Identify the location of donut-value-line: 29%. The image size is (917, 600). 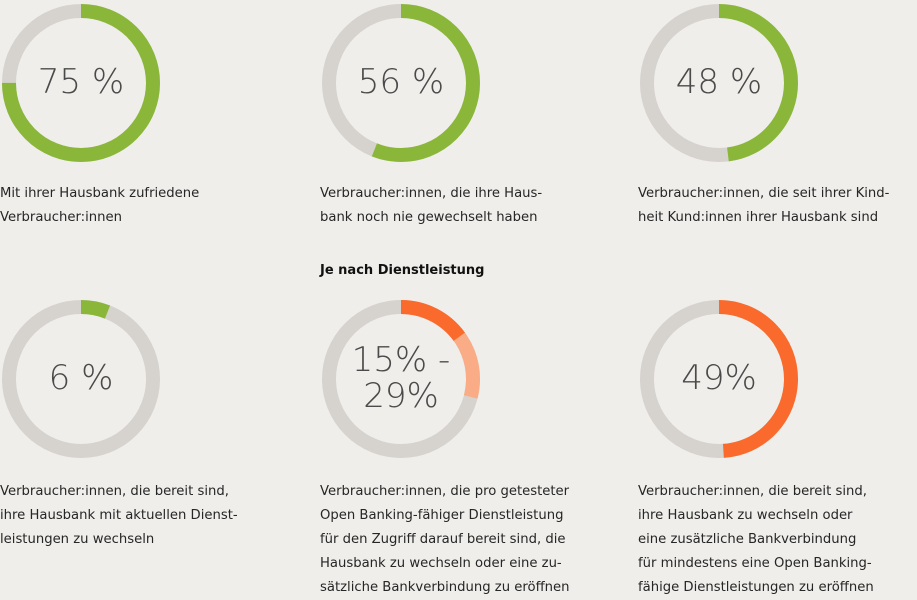
(401, 396).